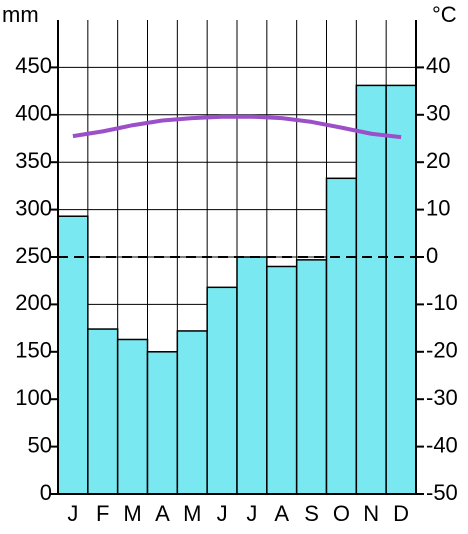 This screenshot has height=534, width=468. I want to click on y2-tick-label: 10, so click(438, 207).